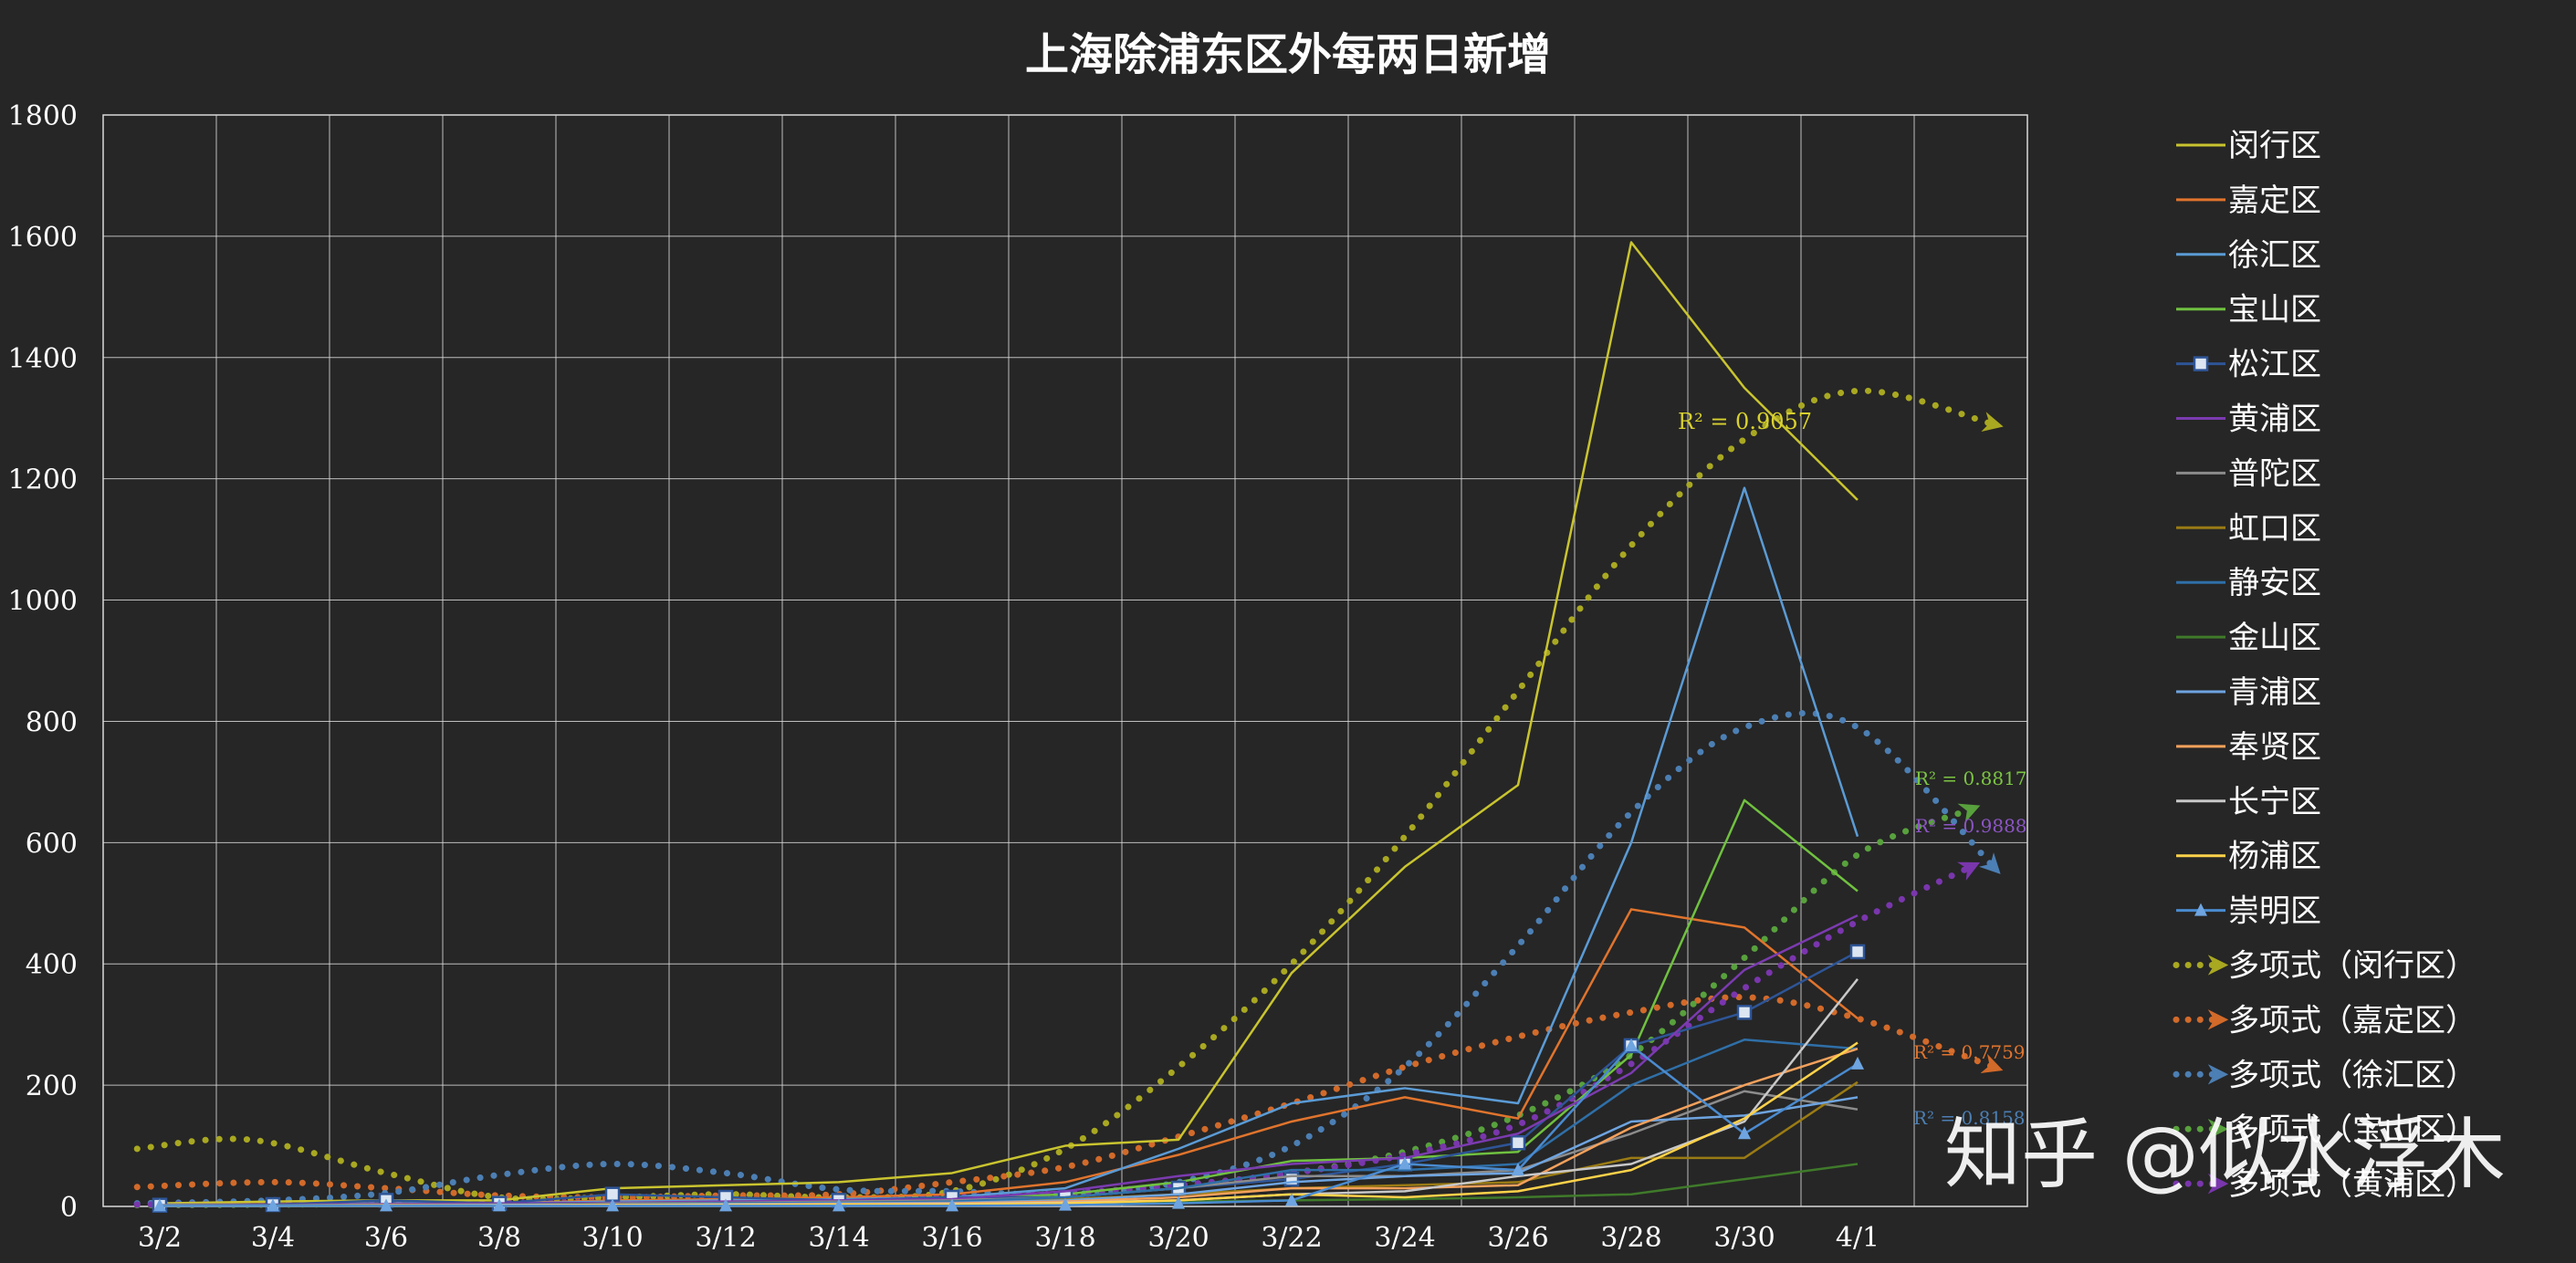 The width and height of the screenshot is (2576, 1263). I want to click on legend-item: 黄浦区, so click(2249, 420).